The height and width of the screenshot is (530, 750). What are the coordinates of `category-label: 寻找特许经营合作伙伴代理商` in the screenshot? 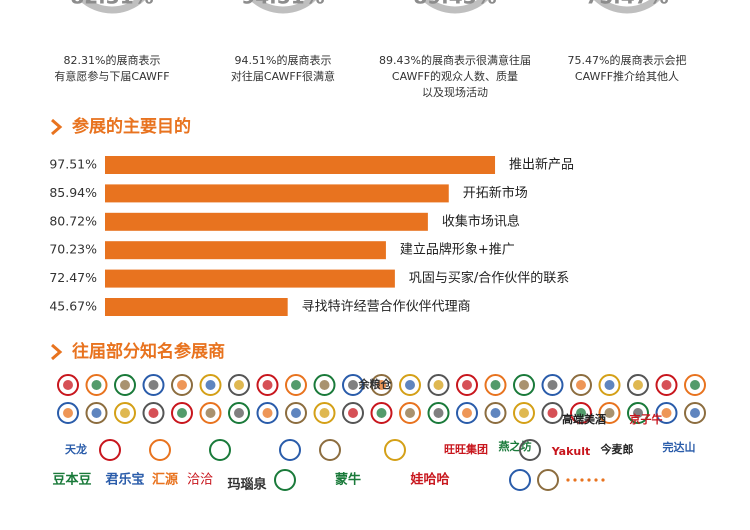 It's located at (386, 307).